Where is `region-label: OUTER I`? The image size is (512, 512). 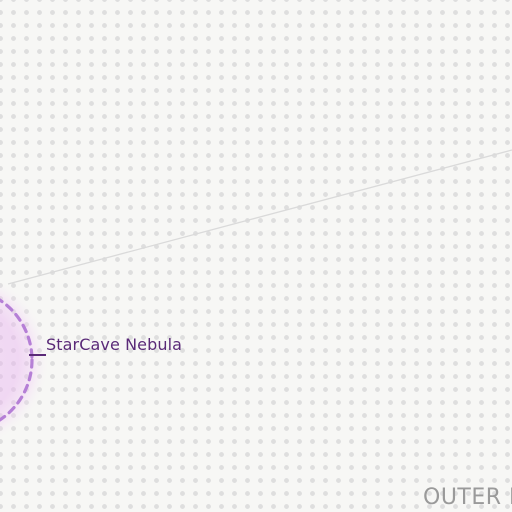
region-label: OUTER I is located at coordinates (467, 497).